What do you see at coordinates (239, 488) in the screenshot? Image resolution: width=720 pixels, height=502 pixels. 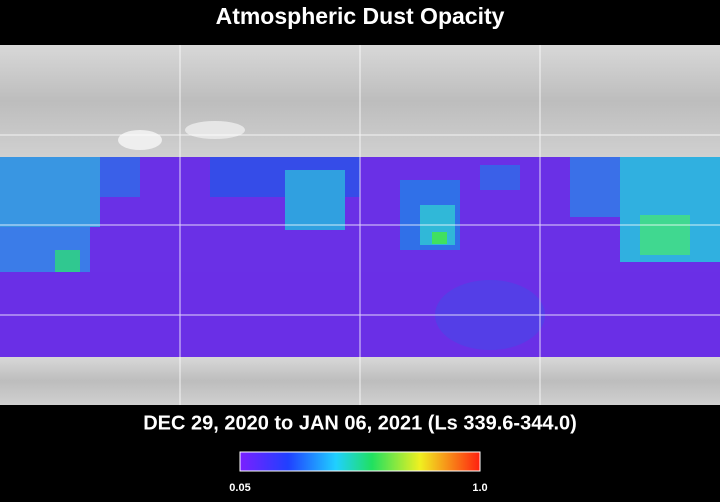 I see `colorbar-tick-label: 0.05` at bounding box center [239, 488].